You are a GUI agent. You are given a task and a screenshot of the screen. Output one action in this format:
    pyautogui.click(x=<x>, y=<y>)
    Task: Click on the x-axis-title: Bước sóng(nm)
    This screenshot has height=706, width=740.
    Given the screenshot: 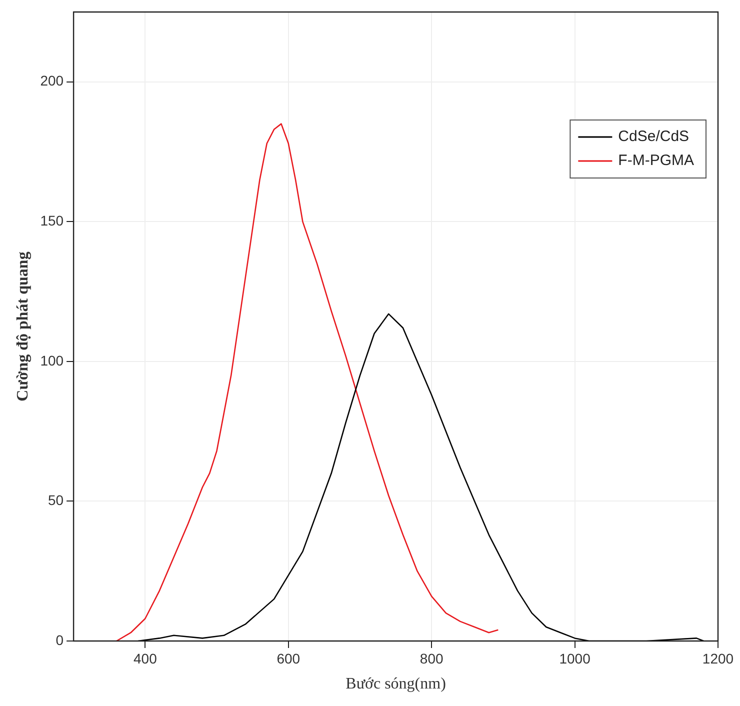 What is the action you would take?
    pyautogui.click(x=396, y=684)
    